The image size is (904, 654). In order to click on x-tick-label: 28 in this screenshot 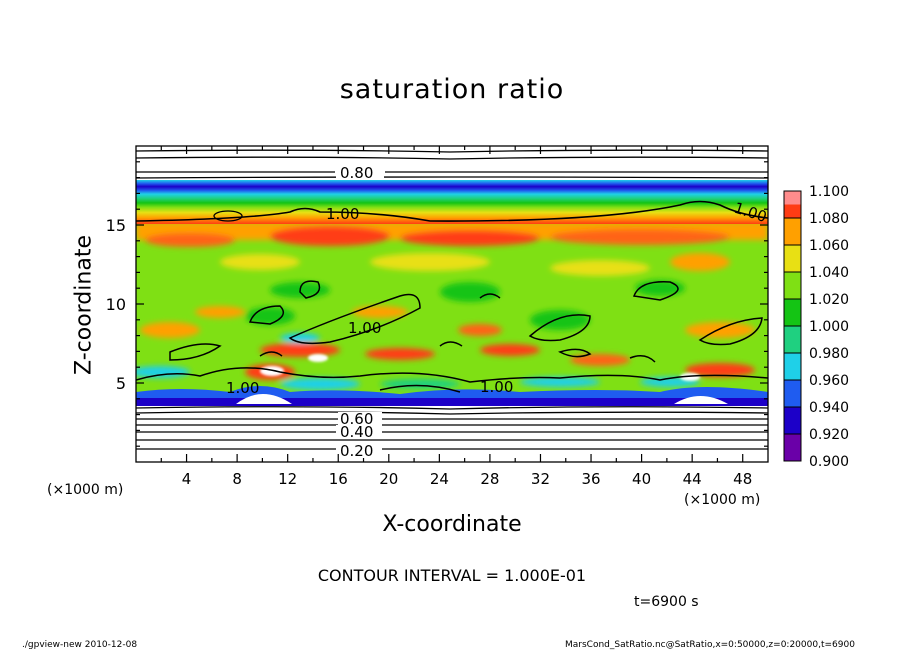, I will do `click(489, 479)`.